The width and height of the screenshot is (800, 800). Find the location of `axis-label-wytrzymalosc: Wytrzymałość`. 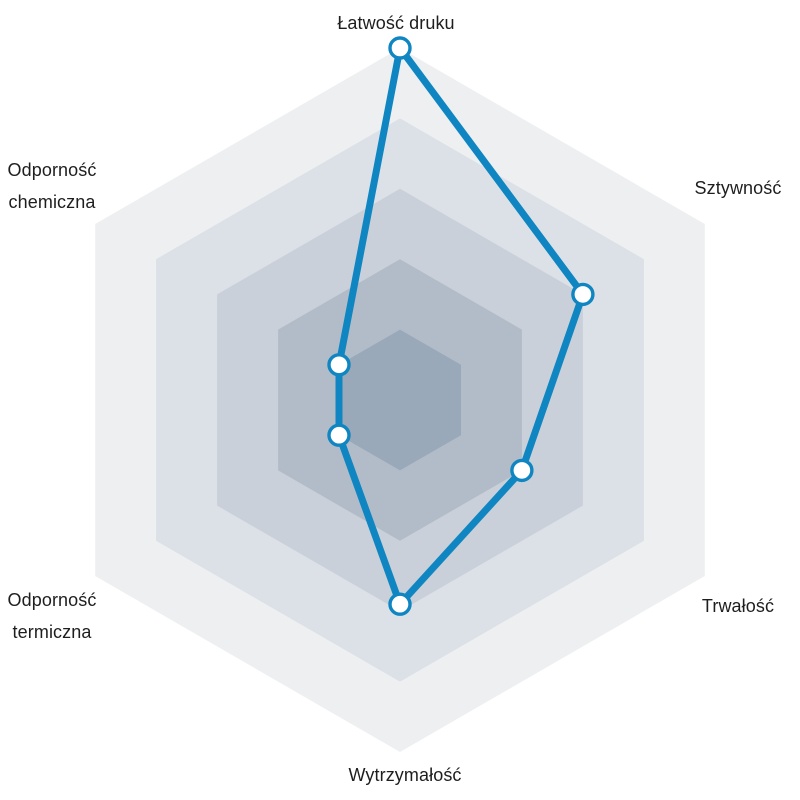

axis-label-wytrzymalosc: Wytrzymałość is located at coordinates (405, 775).